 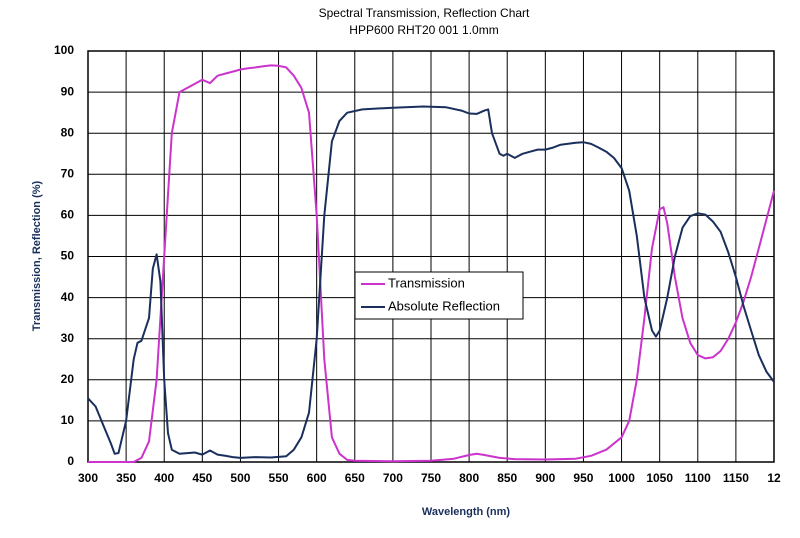 I want to click on legend-label: Absolute Reflection, so click(x=444, y=305).